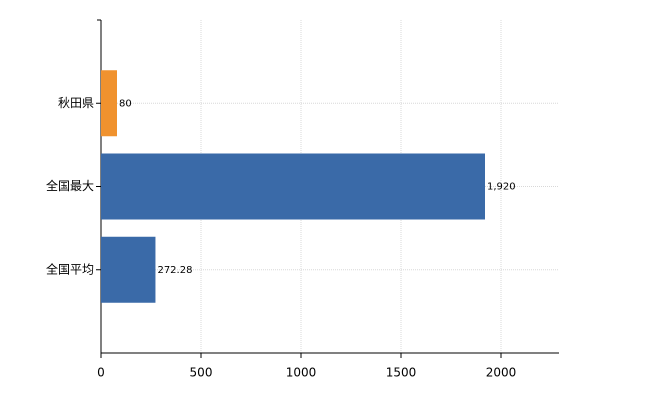 This screenshot has height=400, width=650. I want to click on value-label: 272.28, so click(174, 270).